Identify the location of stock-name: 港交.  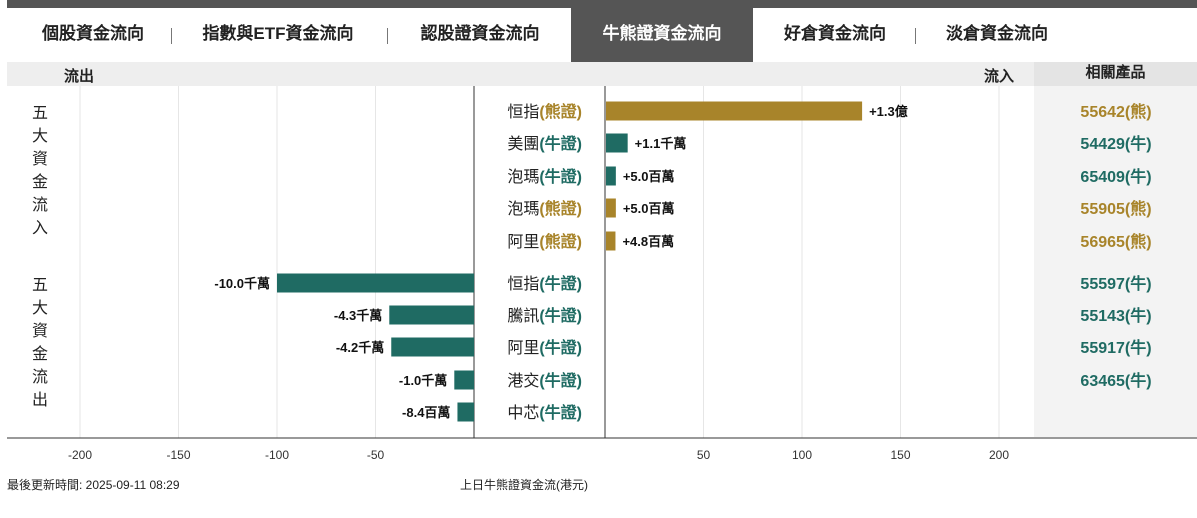
(523, 381).